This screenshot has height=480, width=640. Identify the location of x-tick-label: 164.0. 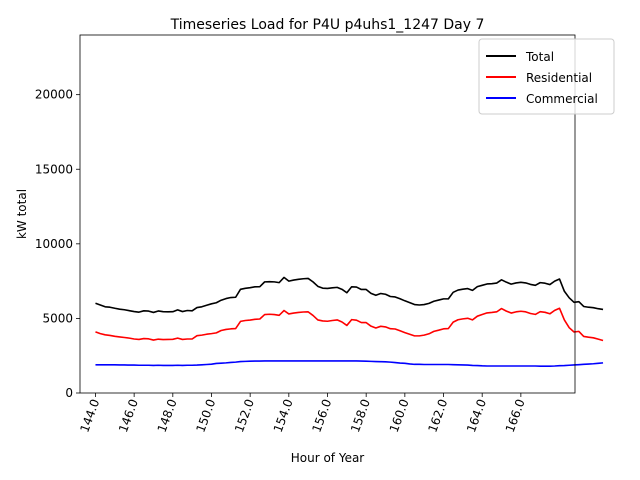
(476, 415).